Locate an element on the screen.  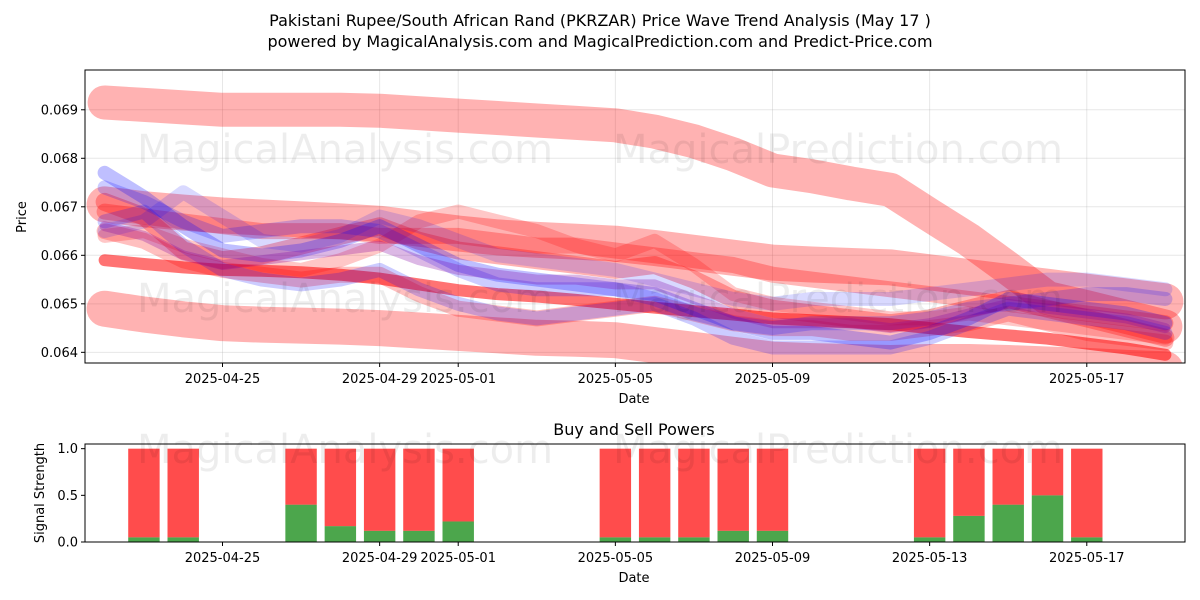
price-x-tick-label: 2025-05-05 is located at coordinates (616, 379).